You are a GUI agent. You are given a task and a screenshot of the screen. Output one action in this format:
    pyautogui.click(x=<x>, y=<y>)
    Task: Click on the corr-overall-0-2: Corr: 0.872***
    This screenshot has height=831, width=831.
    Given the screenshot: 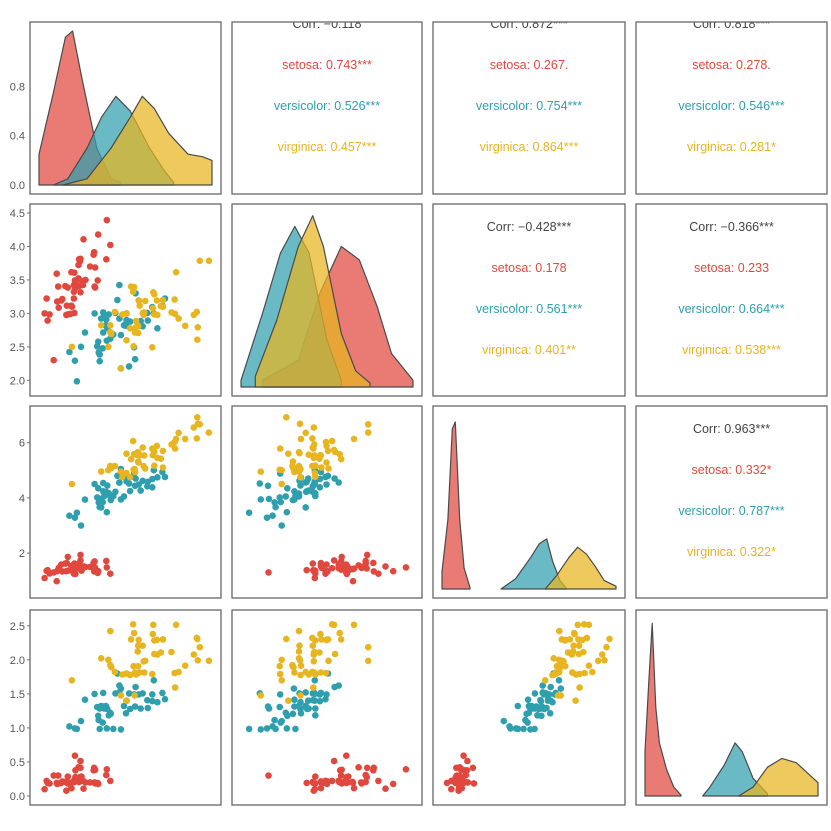 What is the action you would take?
    pyautogui.click(x=528, y=24)
    